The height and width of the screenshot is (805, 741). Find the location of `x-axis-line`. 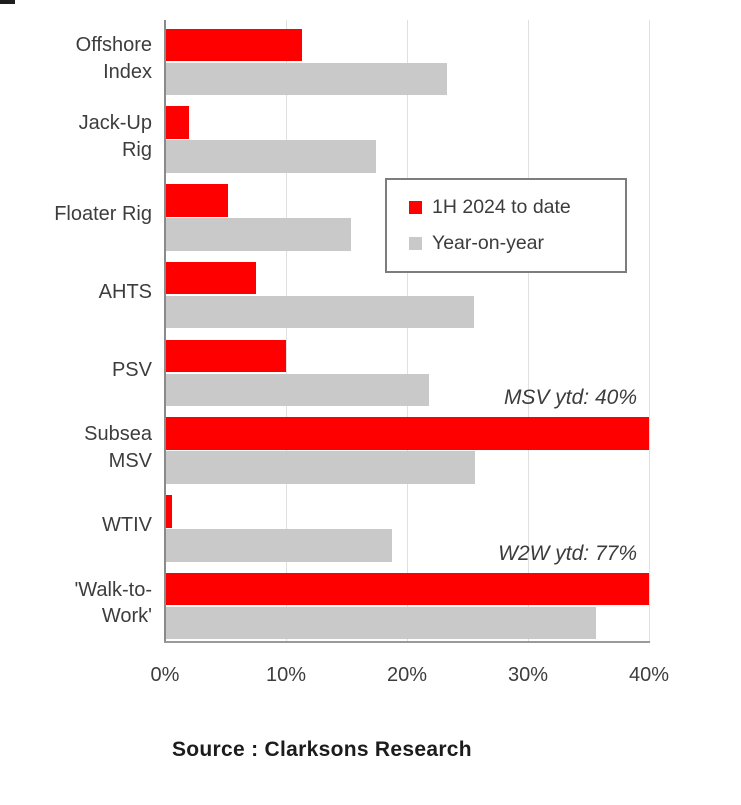

x-axis-line is located at coordinates (407, 642).